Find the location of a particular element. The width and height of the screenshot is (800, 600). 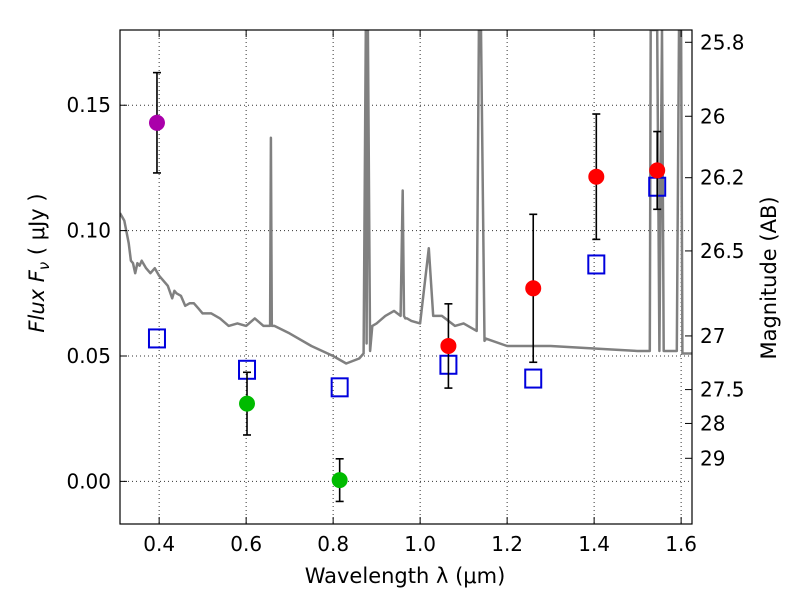

x-tick-label: 1.0 is located at coordinates (420, 544).